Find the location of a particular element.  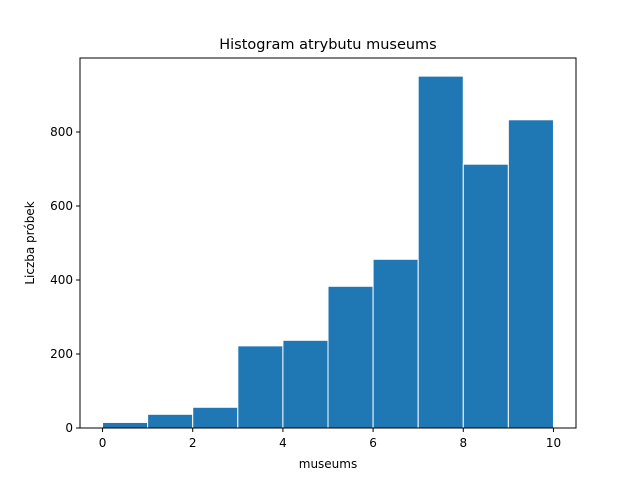

y-tick-label: 400 is located at coordinates (61, 280).